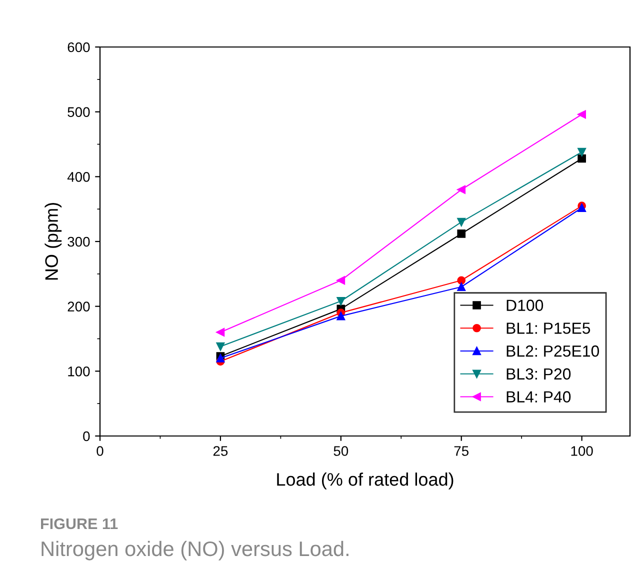 The image size is (641, 581). What do you see at coordinates (582, 451) in the screenshot?
I see `x-tick-label: 100` at bounding box center [582, 451].